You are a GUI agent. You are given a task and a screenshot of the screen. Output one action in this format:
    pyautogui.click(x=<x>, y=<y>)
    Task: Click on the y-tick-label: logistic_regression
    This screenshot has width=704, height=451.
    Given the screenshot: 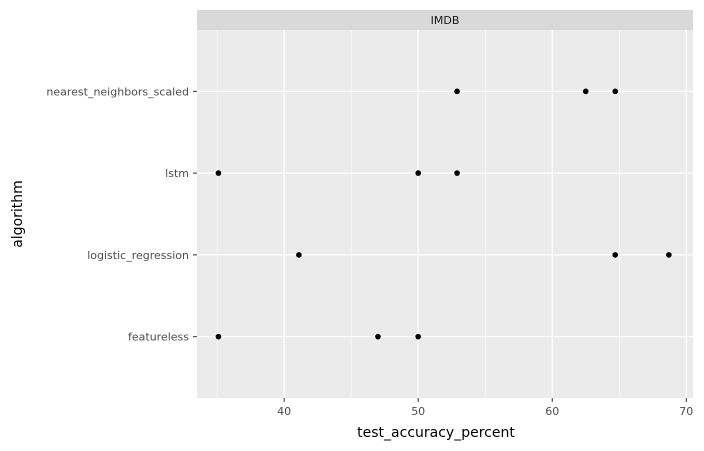 What is the action you would take?
    pyautogui.click(x=138, y=255)
    